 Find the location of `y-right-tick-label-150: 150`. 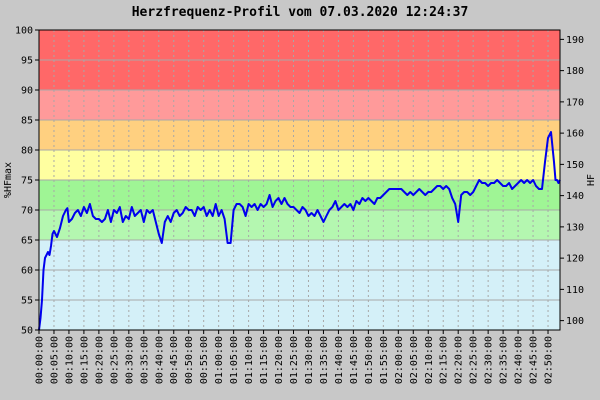

y-right-tick-label-150: 150 is located at coordinates (575, 165).